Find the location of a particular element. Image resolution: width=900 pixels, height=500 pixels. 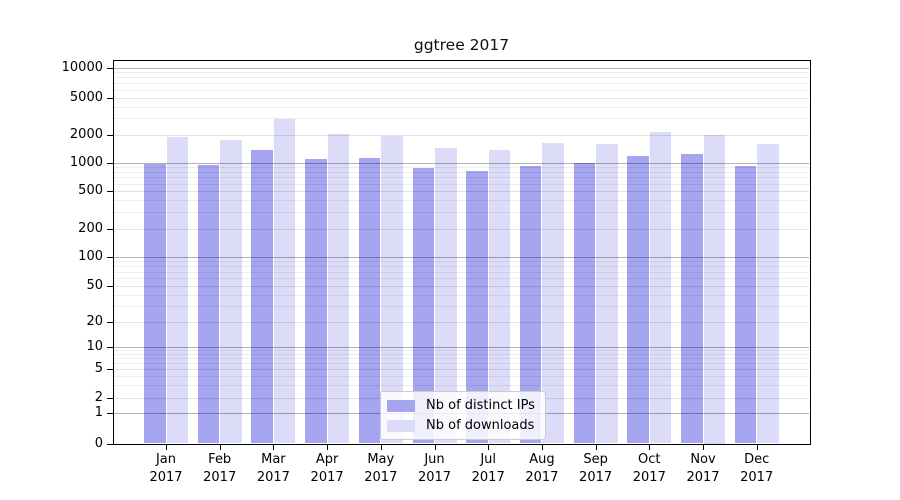

bar-nb-of-downloads-feb-2017 is located at coordinates (231, 291).